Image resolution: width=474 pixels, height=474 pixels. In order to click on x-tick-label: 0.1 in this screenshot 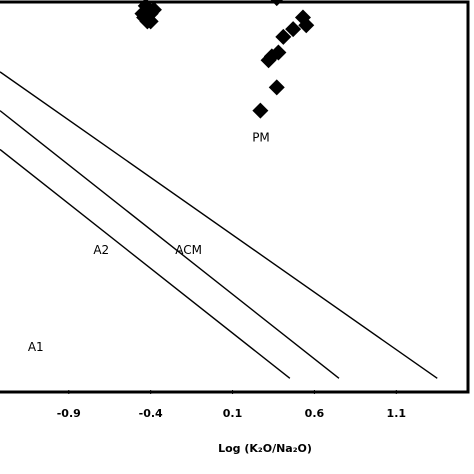, I will do `click(233, 413)`.